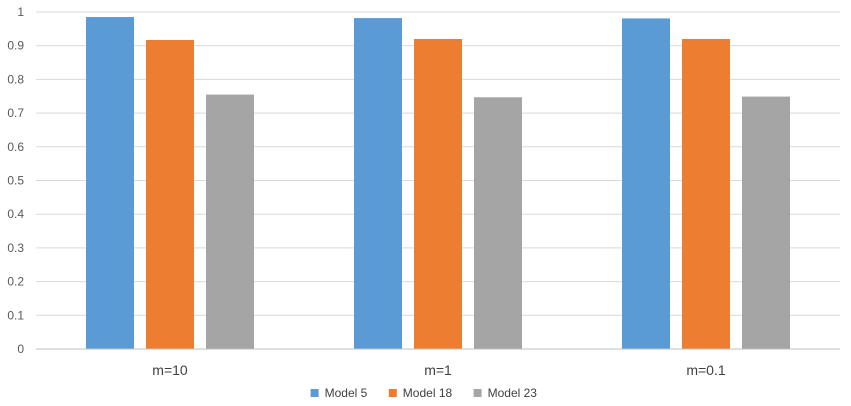 The height and width of the screenshot is (406, 851). What do you see at coordinates (15, 113) in the screenshot?
I see `y-tick-label: 0.7` at bounding box center [15, 113].